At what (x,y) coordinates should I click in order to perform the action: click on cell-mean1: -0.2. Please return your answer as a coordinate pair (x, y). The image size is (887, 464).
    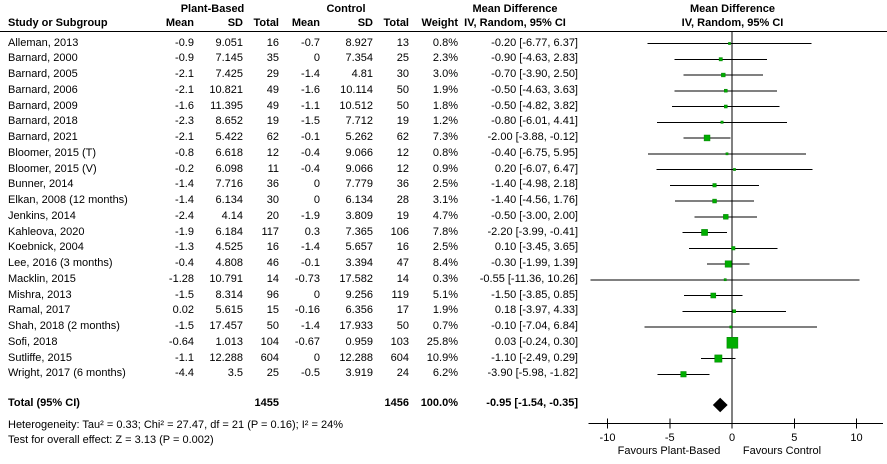
    Looking at the image, I should click on (184, 168).